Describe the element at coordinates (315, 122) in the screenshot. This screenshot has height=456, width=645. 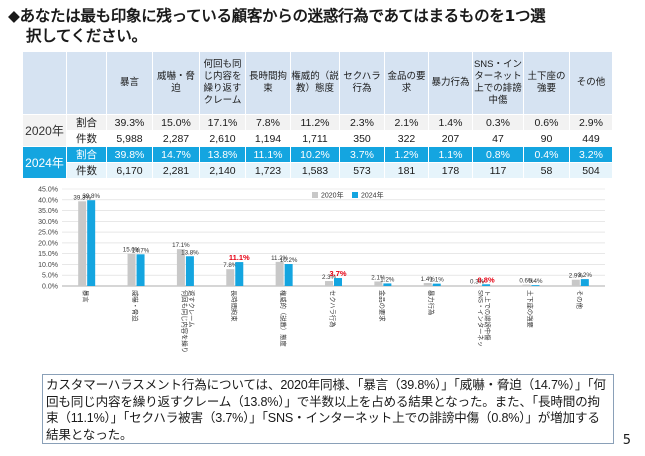
I see `table-cell: 11.2%` at that location.